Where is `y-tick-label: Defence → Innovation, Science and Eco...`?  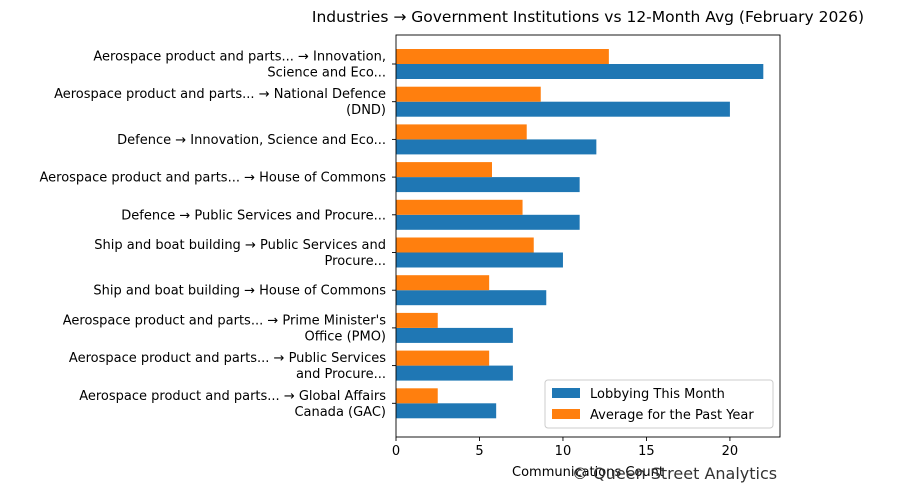
y-tick-label: Defence → Innovation, Science and Eco... is located at coordinates (251, 140).